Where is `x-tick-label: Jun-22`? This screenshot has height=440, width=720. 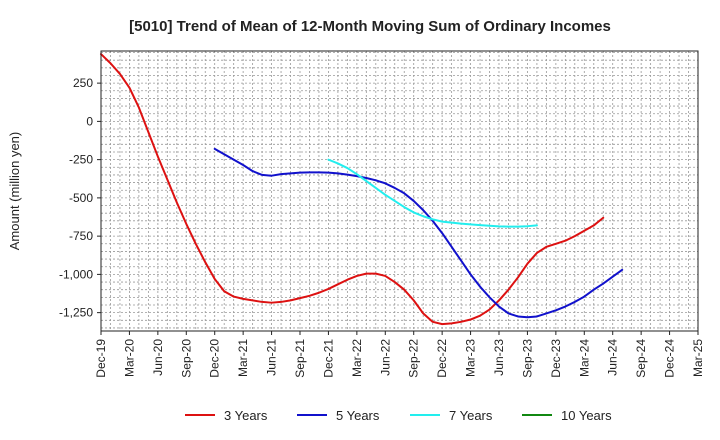 x-tick-label: Jun-22 is located at coordinates (385, 357).